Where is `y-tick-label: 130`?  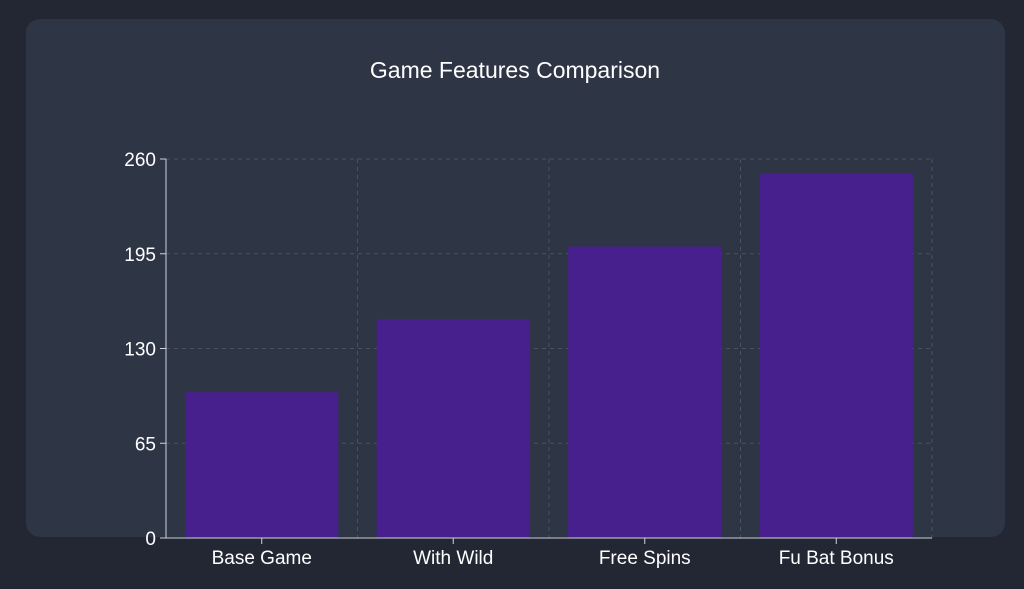 y-tick-label: 130 is located at coordinates (140, 350).